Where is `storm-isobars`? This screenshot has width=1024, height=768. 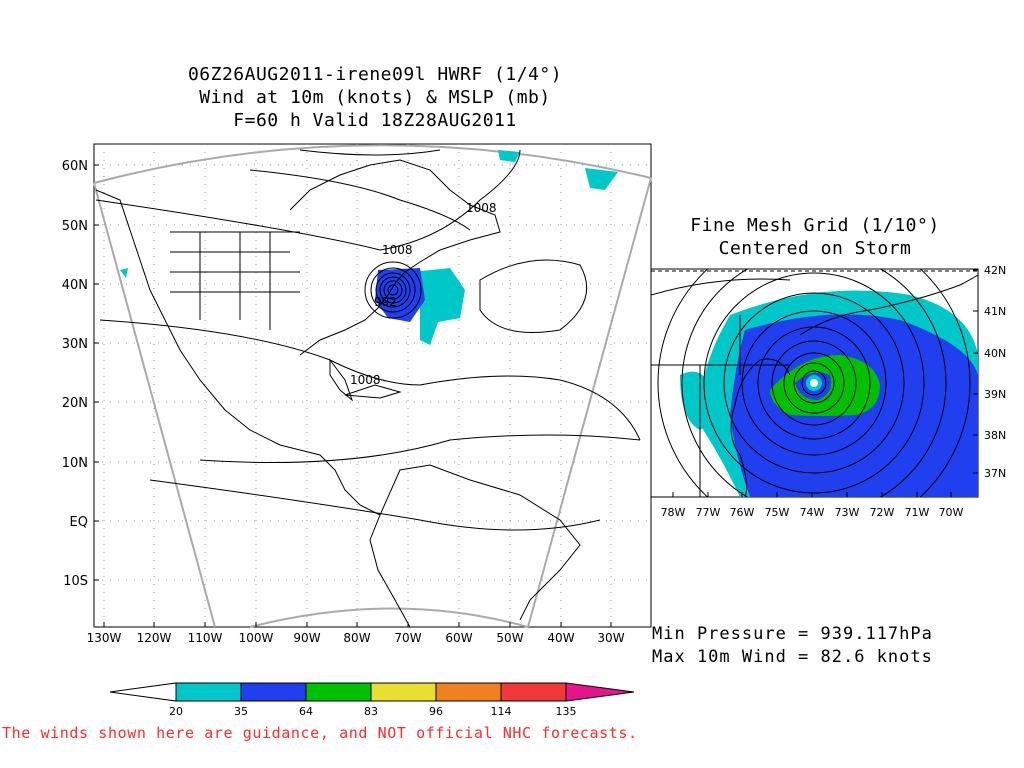 storm-isobars is located at coordinates (393, 290).